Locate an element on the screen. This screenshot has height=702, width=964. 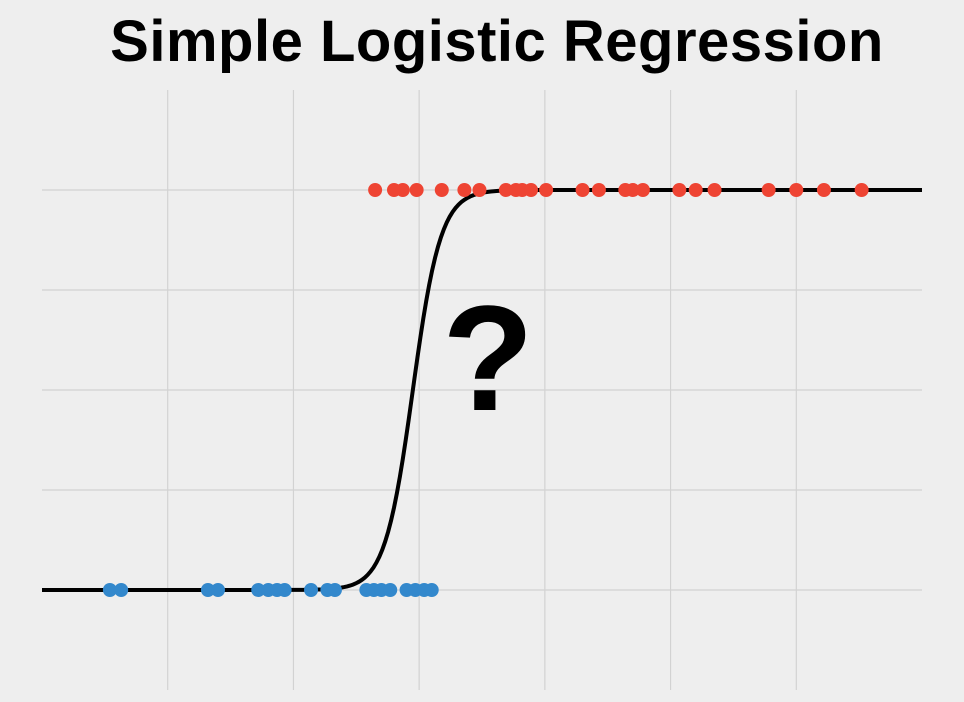
question-mark-annotation: ? is located at coordinates (488, 358).